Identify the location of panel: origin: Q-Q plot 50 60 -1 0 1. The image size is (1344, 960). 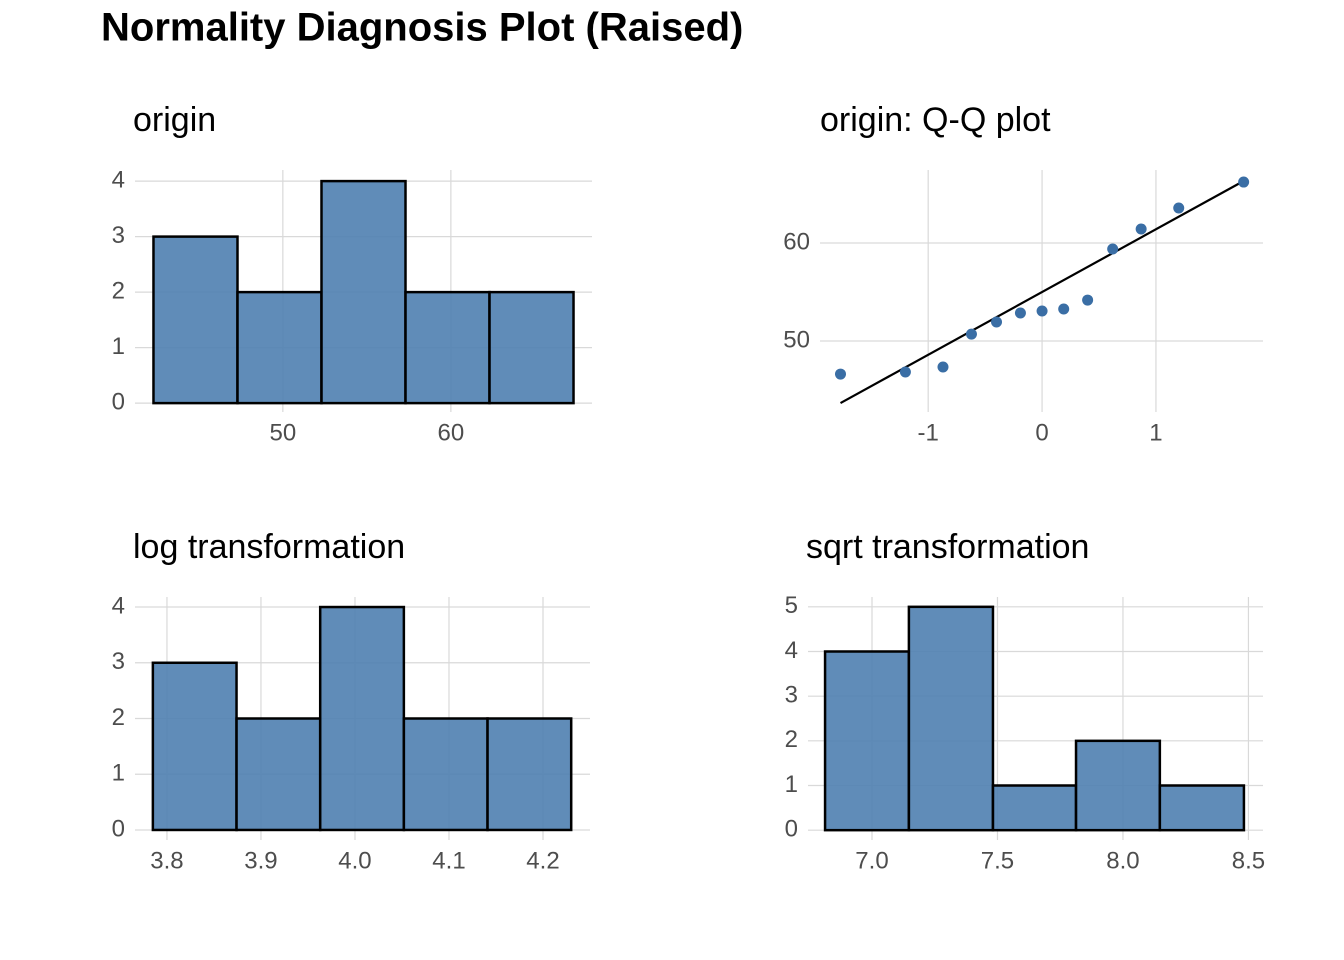
(1023, 273).